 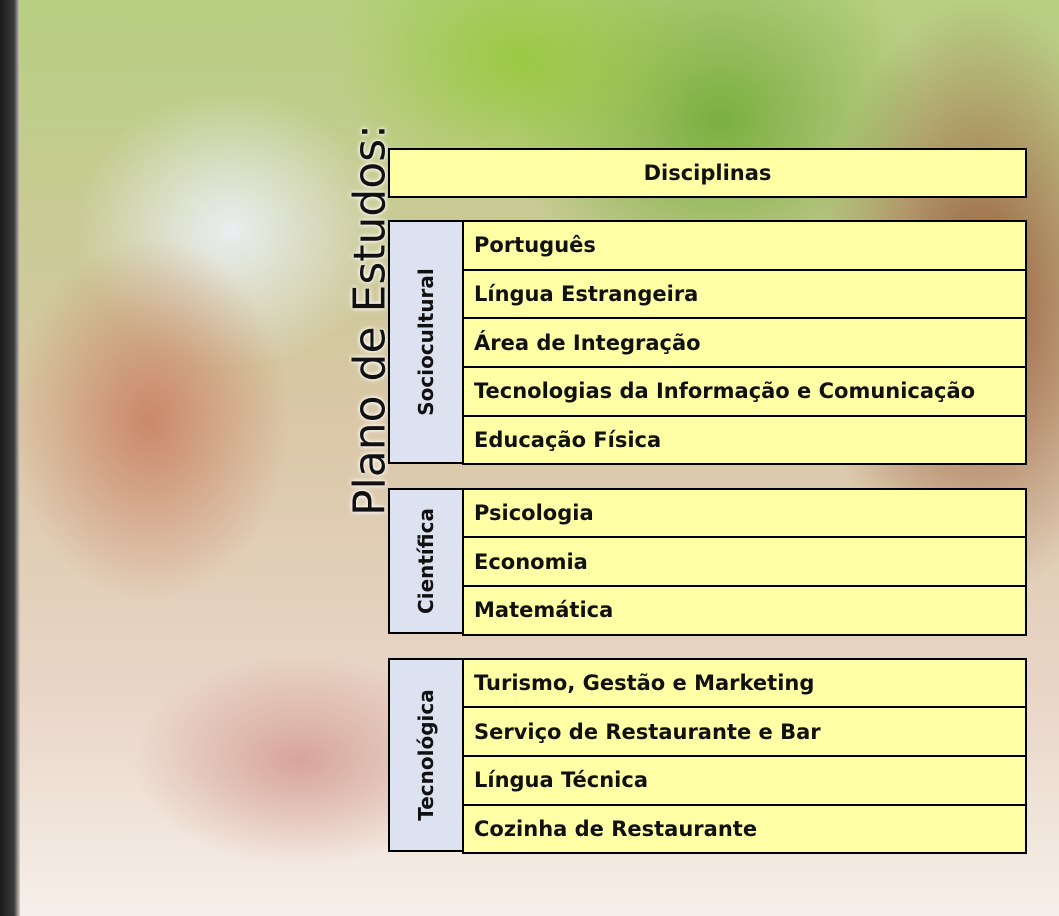 I want to click on subject-cell: Matemática, so click(x=744, y=610).